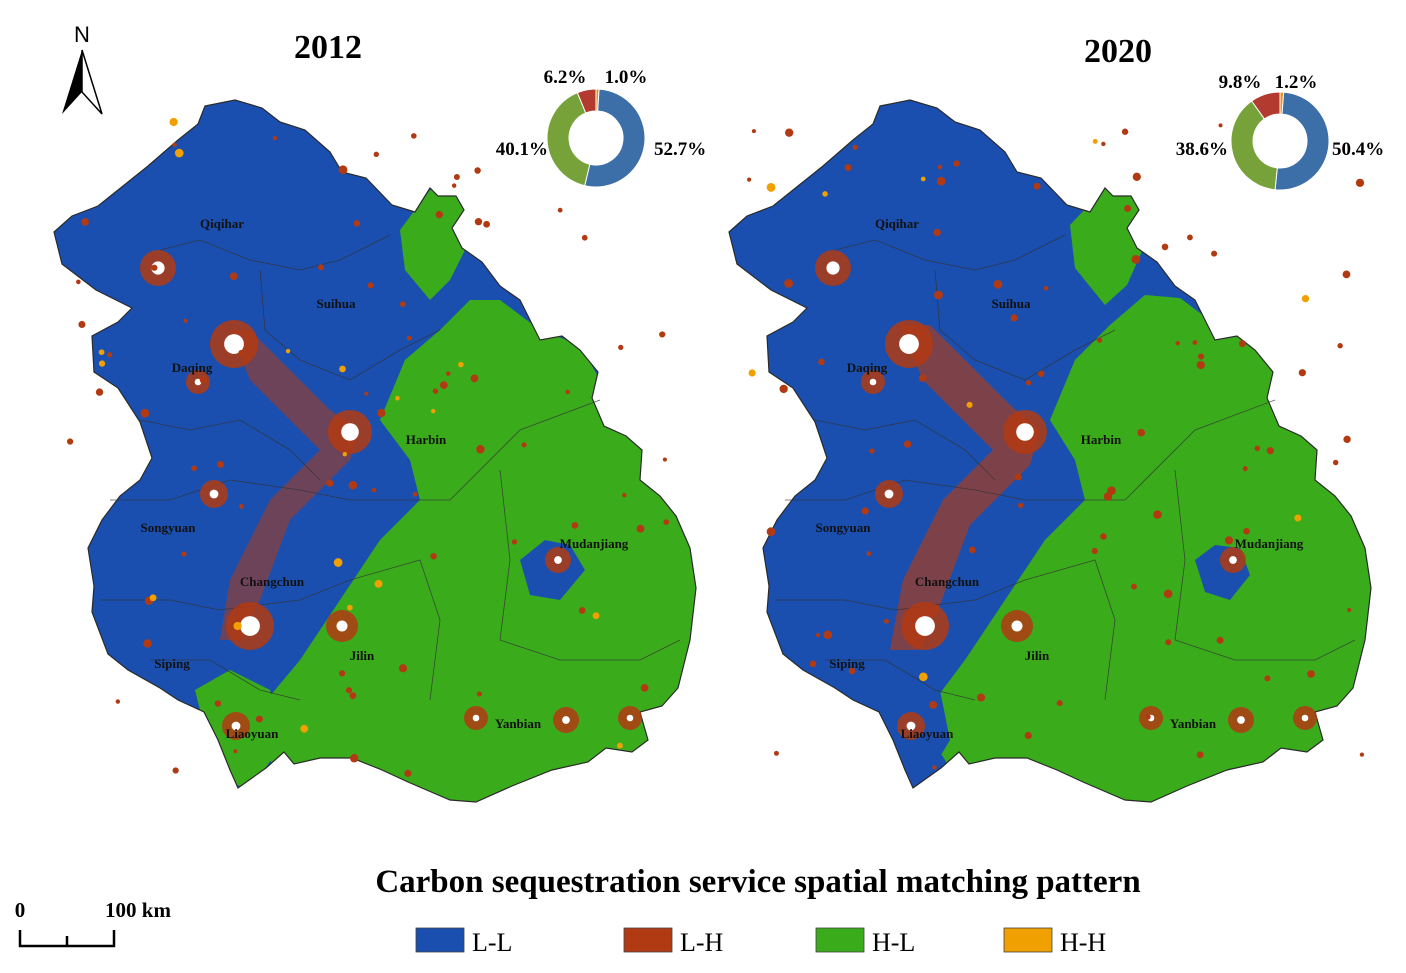 This screenshot has width=1406, height=973. Describe the element at coordinates (82, 34) in the screenshot. I see `north-label: N` at that location.